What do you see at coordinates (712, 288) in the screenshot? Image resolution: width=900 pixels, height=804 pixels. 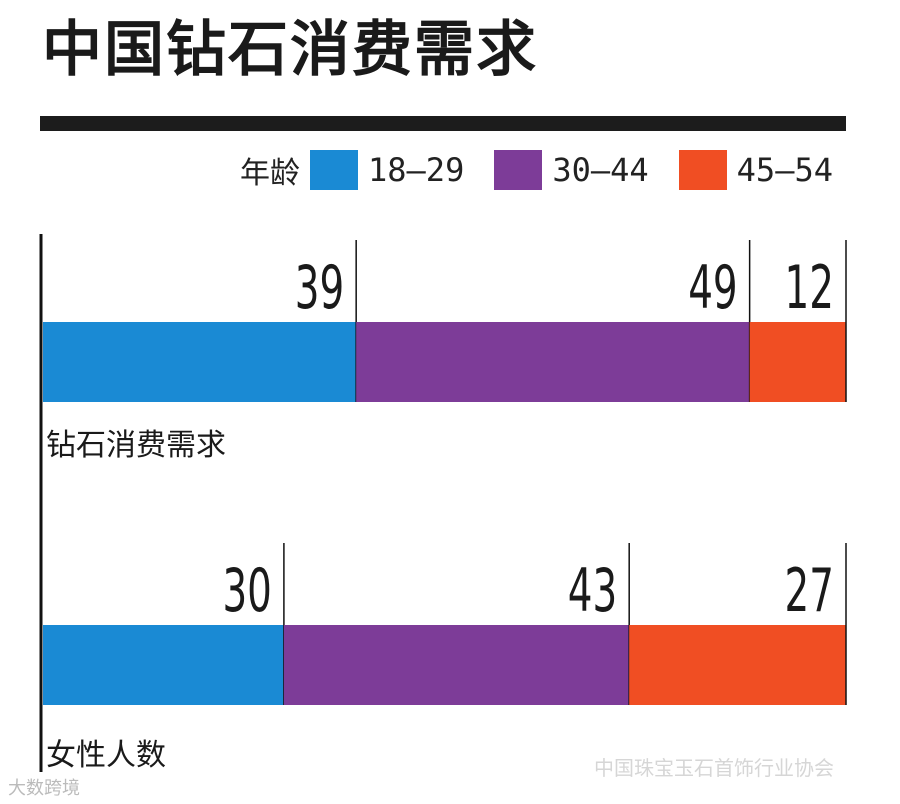 I see `data-label: 49` at bounding box center [712, 288].